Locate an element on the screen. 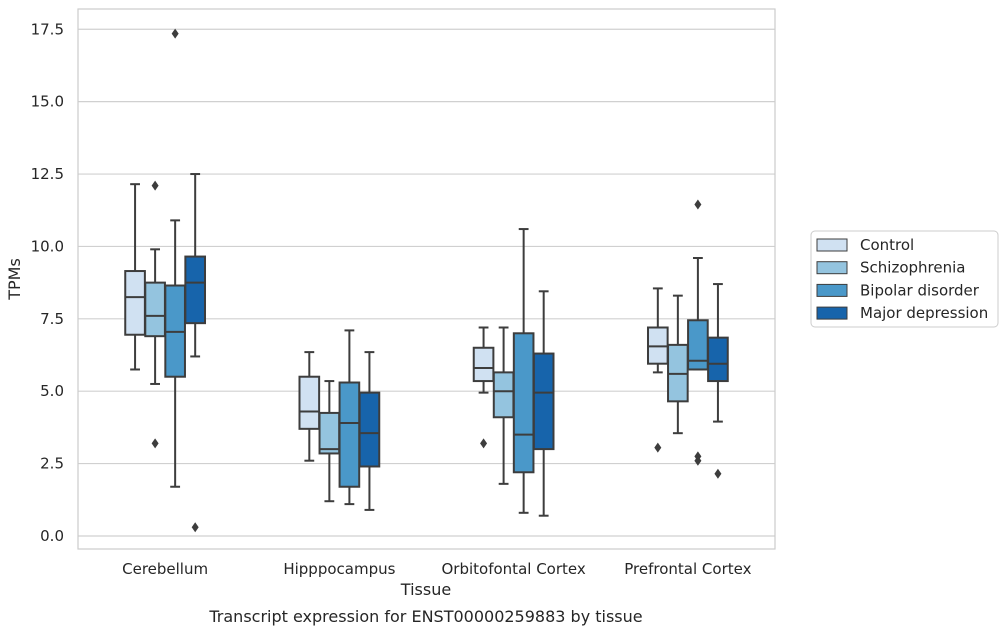  x-tick-label: Orbitofontal Cortex is located at coordinates (514, 569).